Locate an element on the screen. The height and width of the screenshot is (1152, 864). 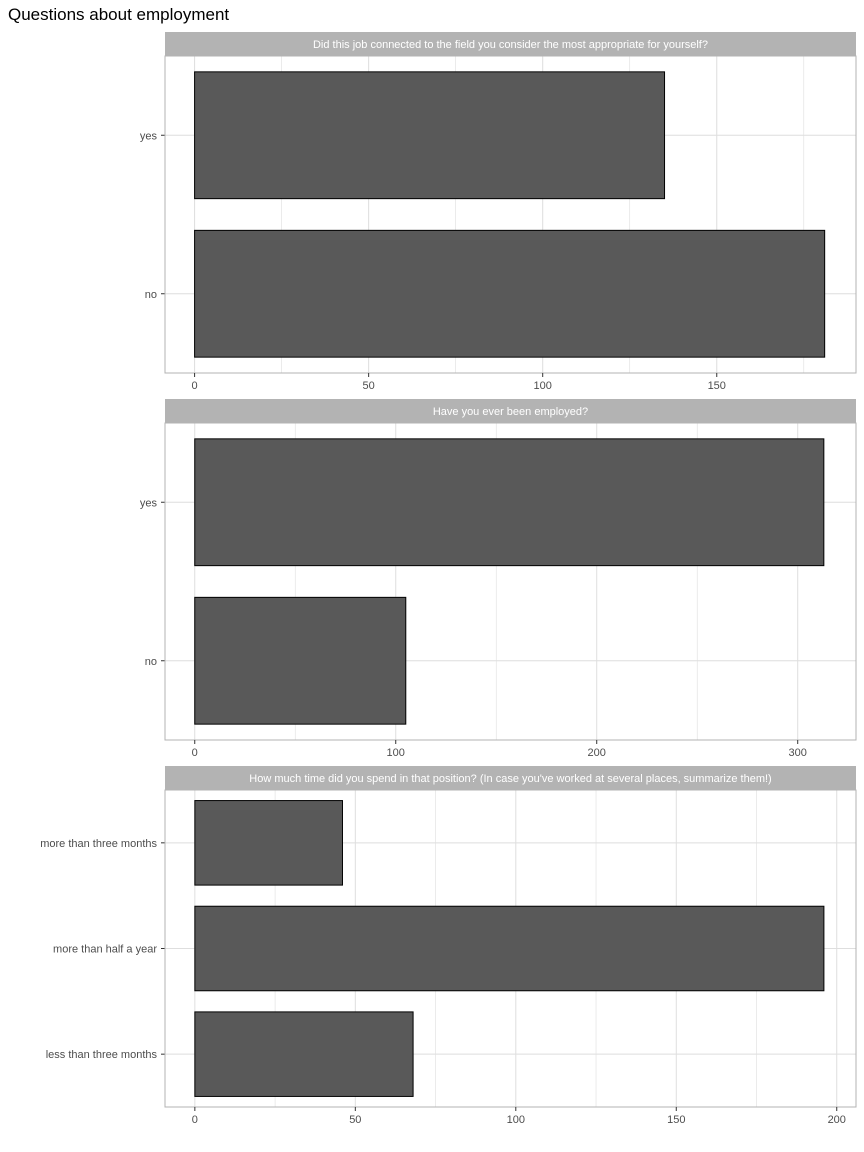
facet-title: Have you ever been employed? is located at coordinates (510, 412).